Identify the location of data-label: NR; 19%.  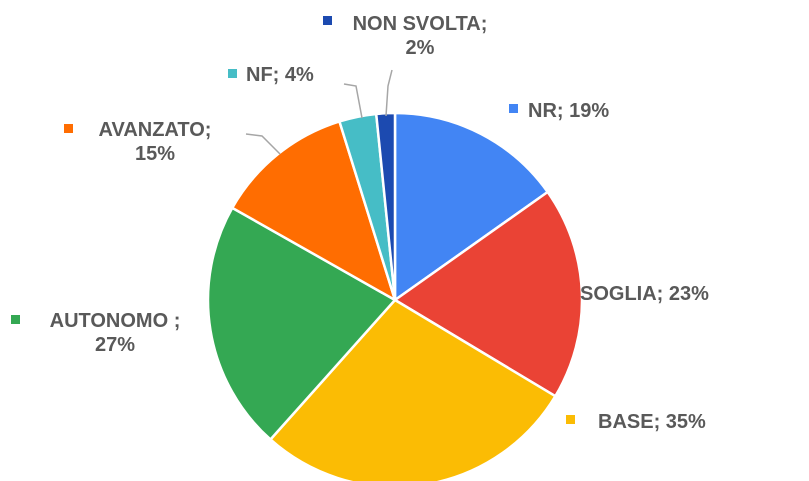
(569, 111).